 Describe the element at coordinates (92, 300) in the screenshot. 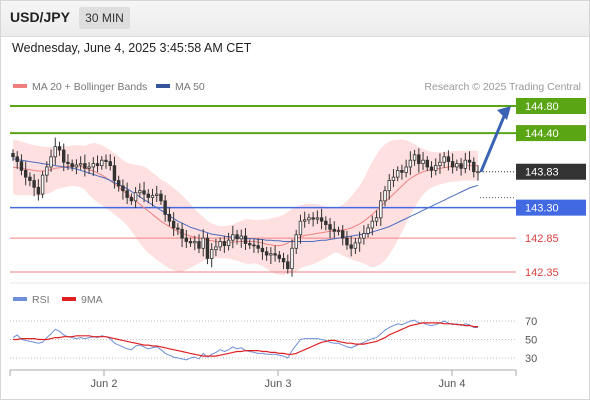

I see `rsi-ma-legend-label: 9MA` at that location.